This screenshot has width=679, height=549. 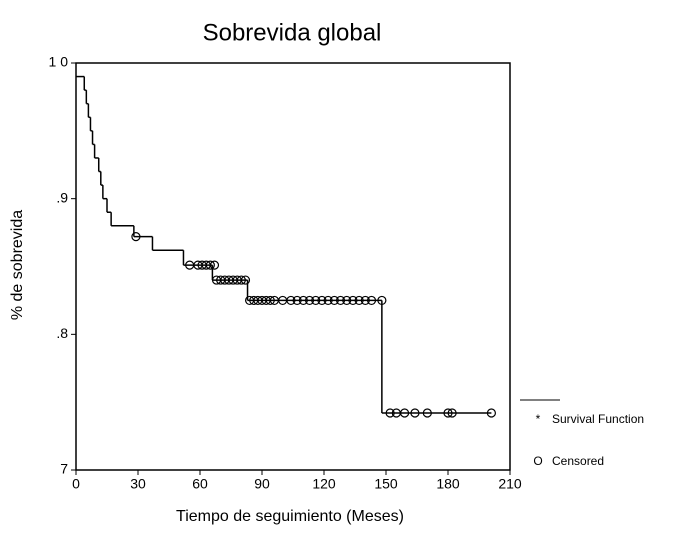 I want to click on x-tick-label: 90, so click(x=262, y=484).